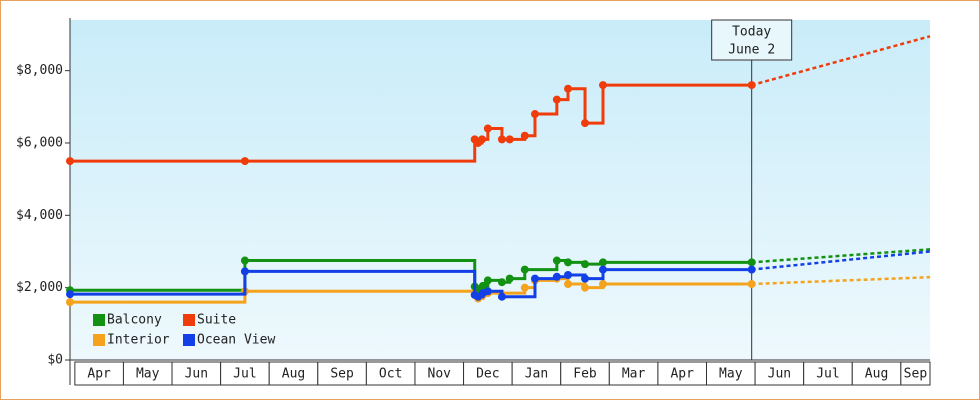 This screenshot has height=400, width=980. What do you see at coordinates (134, 320) in the screenshot?
I see `legend-label: Balcony` at bounding box center [134, 320].